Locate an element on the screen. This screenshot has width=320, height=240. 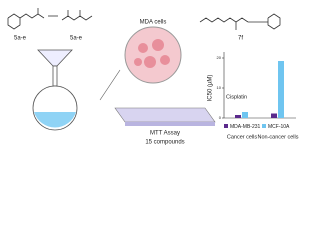
plate-label: MTT Assay is located at coordinates (165, 134).